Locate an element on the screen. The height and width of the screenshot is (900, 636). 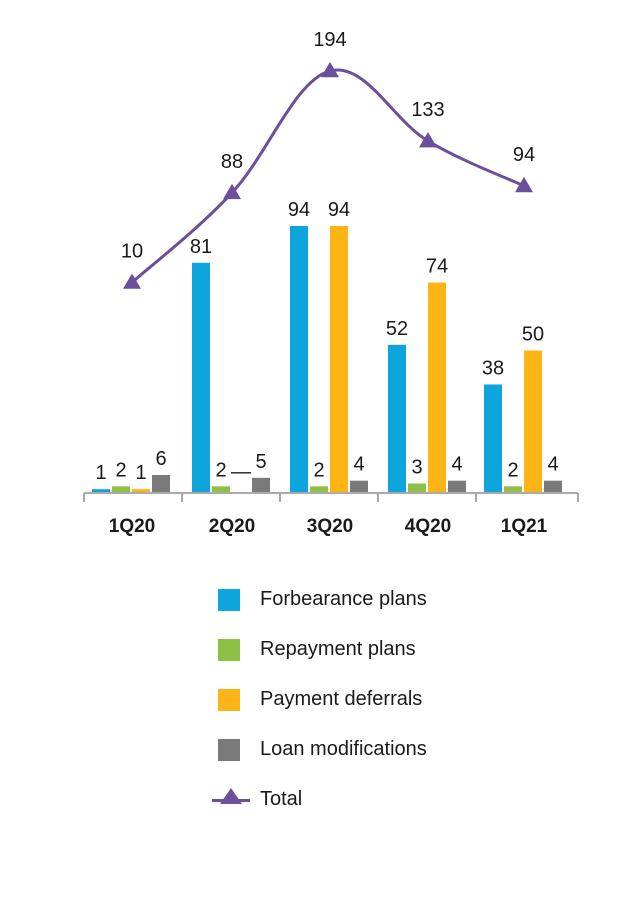
legend-item-deferrals: Payment deferrals is located at coordinates (362, 701).